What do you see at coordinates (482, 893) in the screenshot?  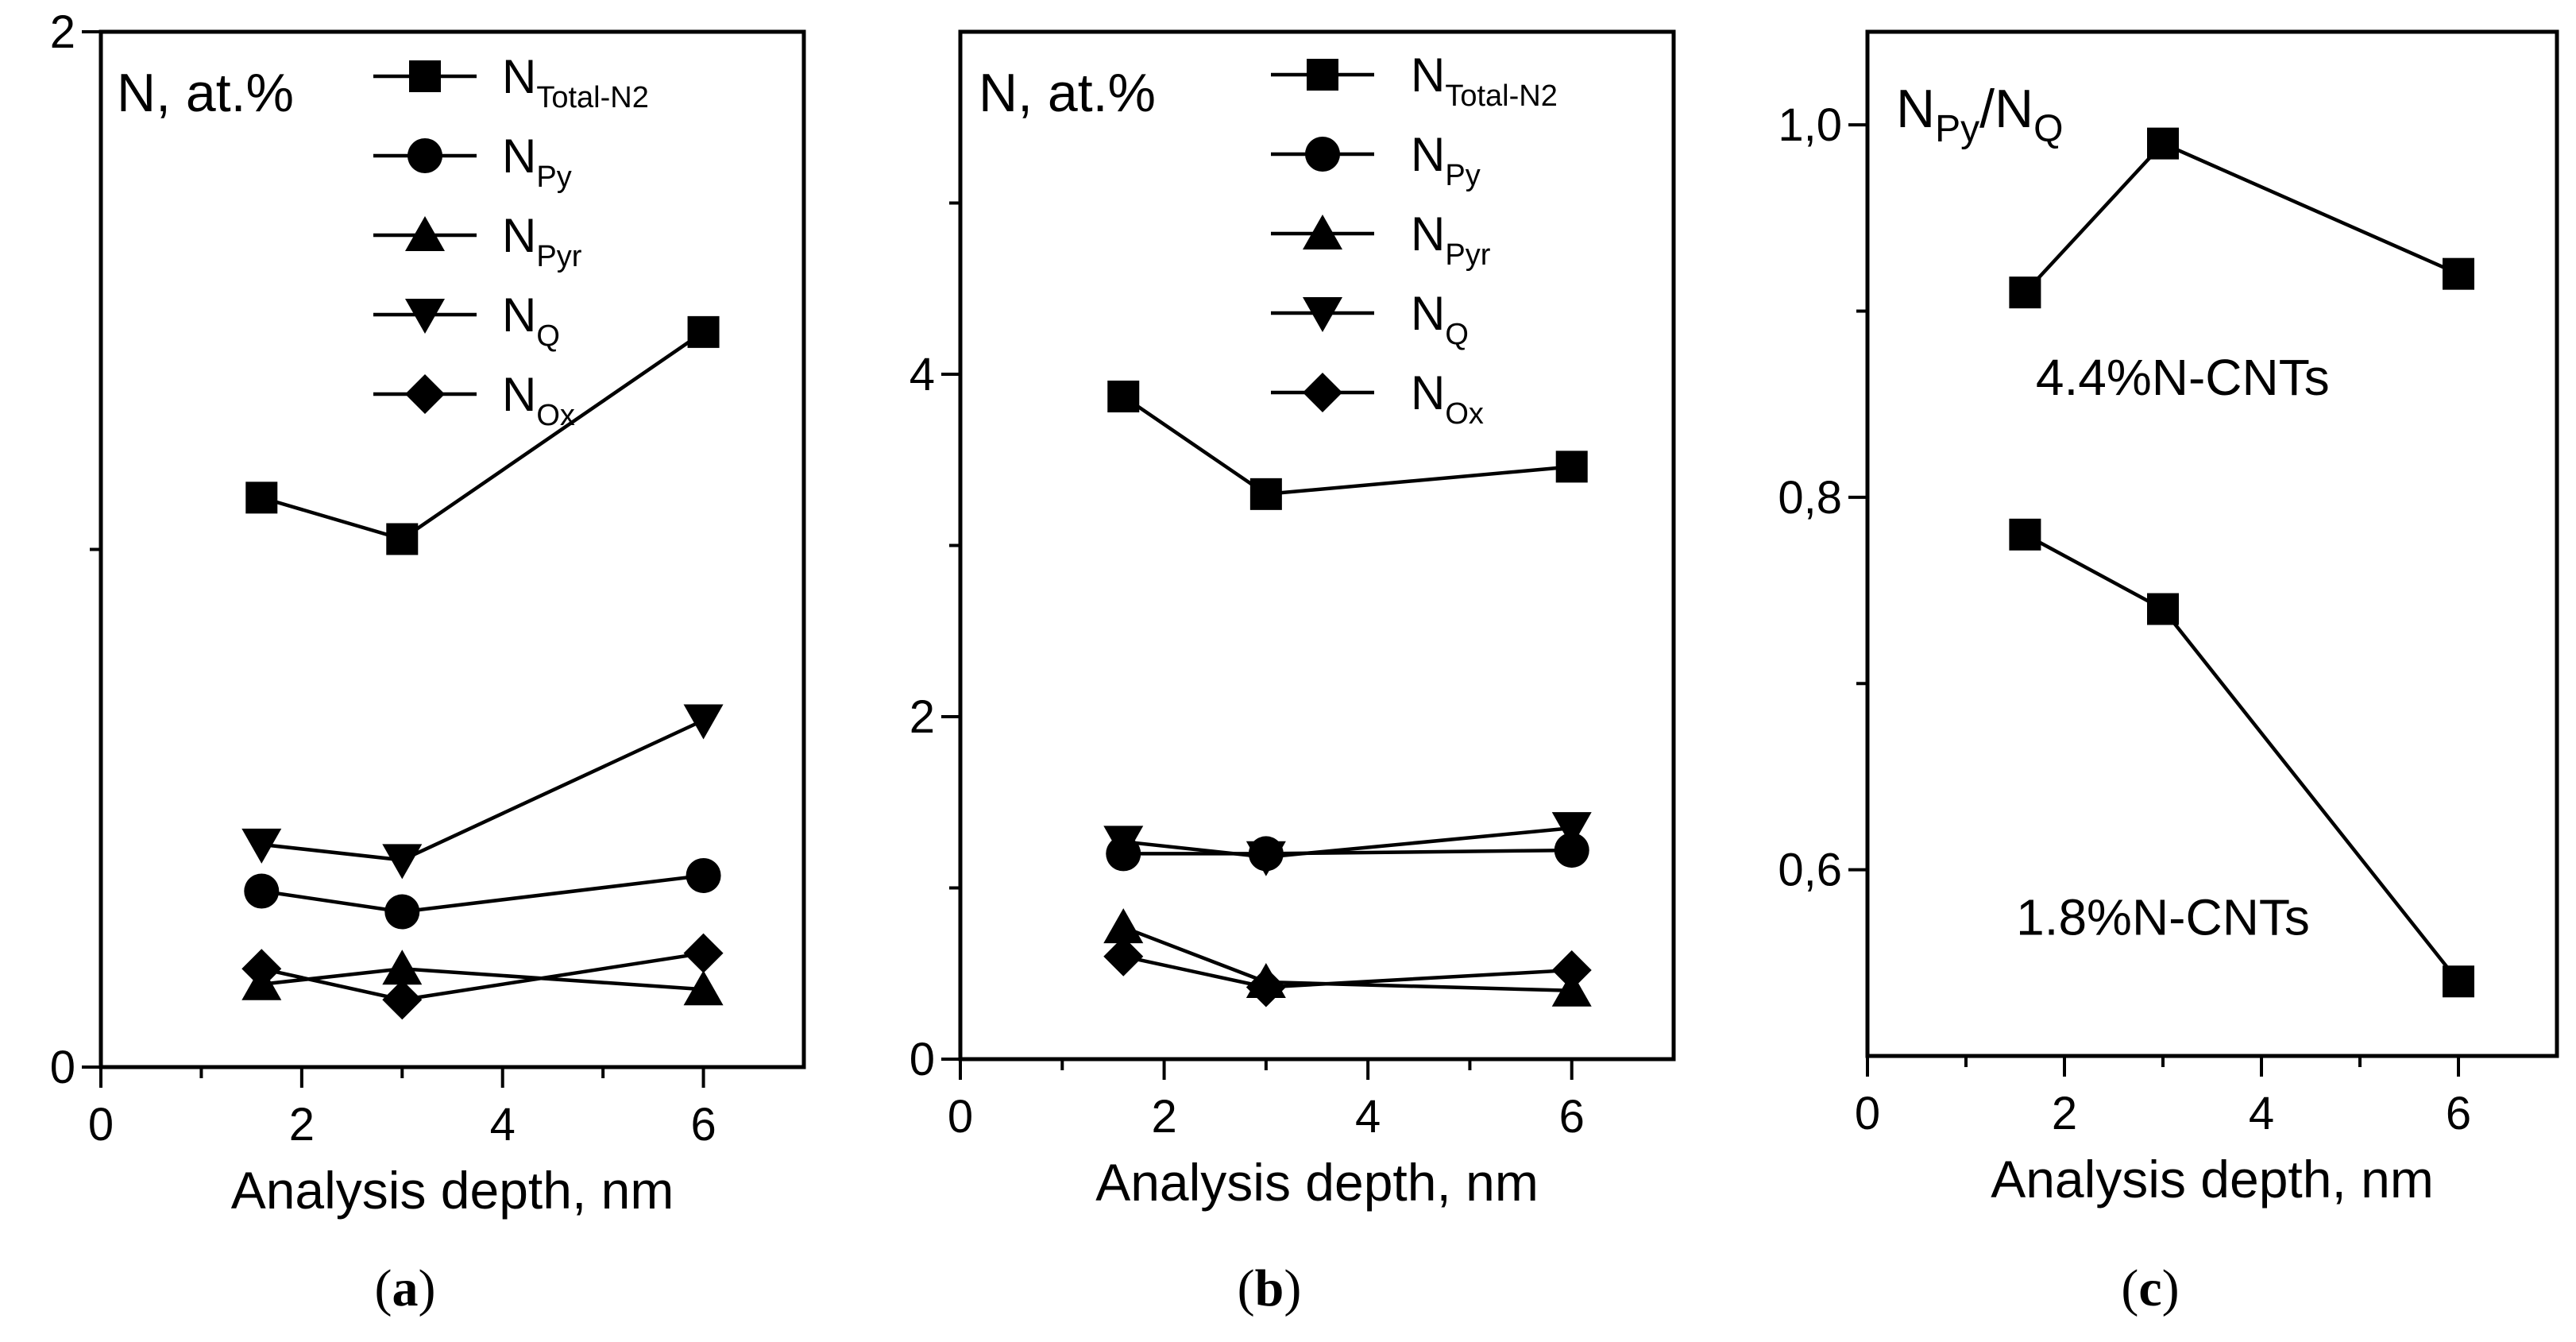 I see `series-line-py` at bounding box center [482, 893].